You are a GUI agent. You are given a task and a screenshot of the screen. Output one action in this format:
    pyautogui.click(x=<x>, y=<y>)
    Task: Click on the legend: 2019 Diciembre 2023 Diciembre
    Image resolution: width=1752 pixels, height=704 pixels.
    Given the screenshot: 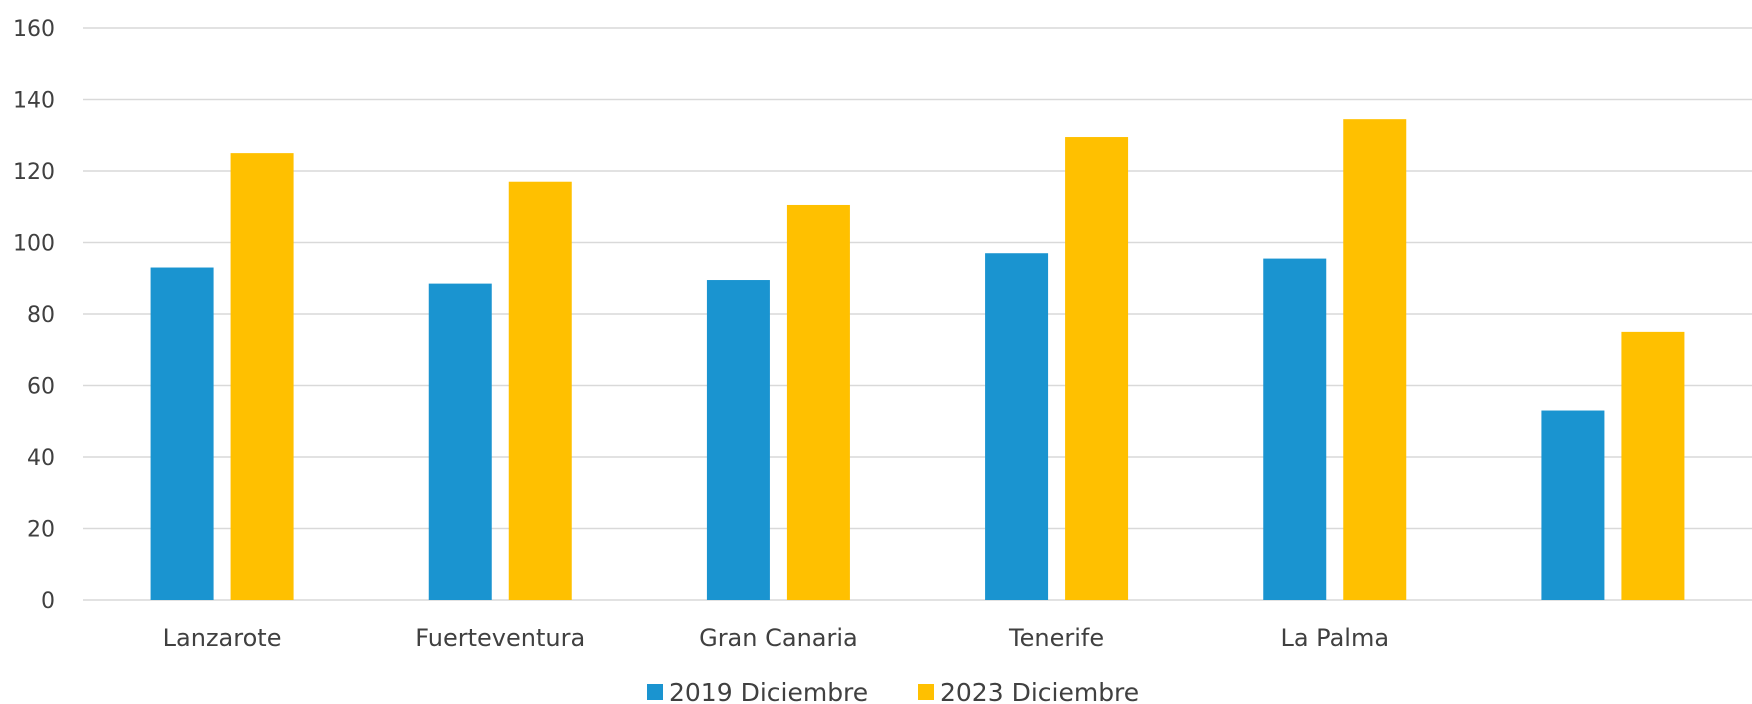 What is the action you would take?
    pyautogui.click(x=893, y=691)
    